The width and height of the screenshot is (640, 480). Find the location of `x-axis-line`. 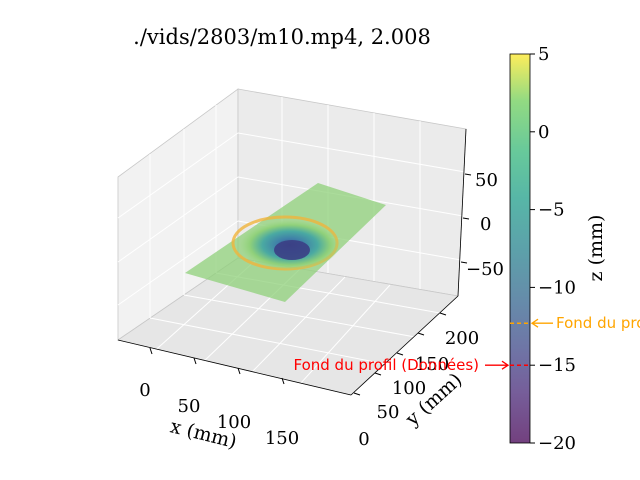

x-axis-line is located at coordinates (234, 367).